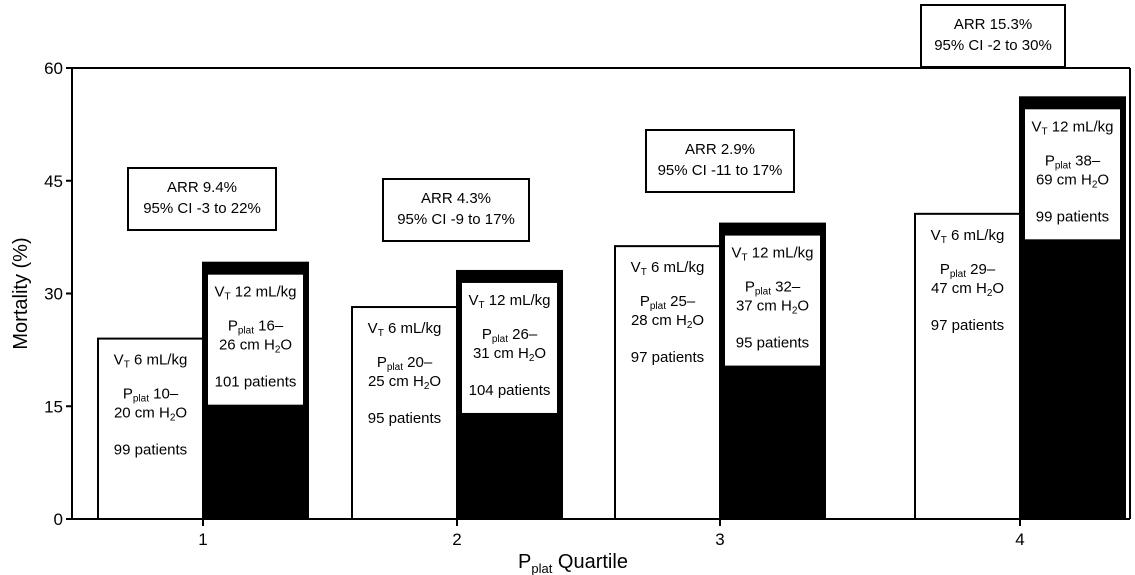 The image size is (1135, 575). Describe the element at coordinates (573, 563) in the screenshot. I see `x-axis-title: Pplat Quartile` at that location.